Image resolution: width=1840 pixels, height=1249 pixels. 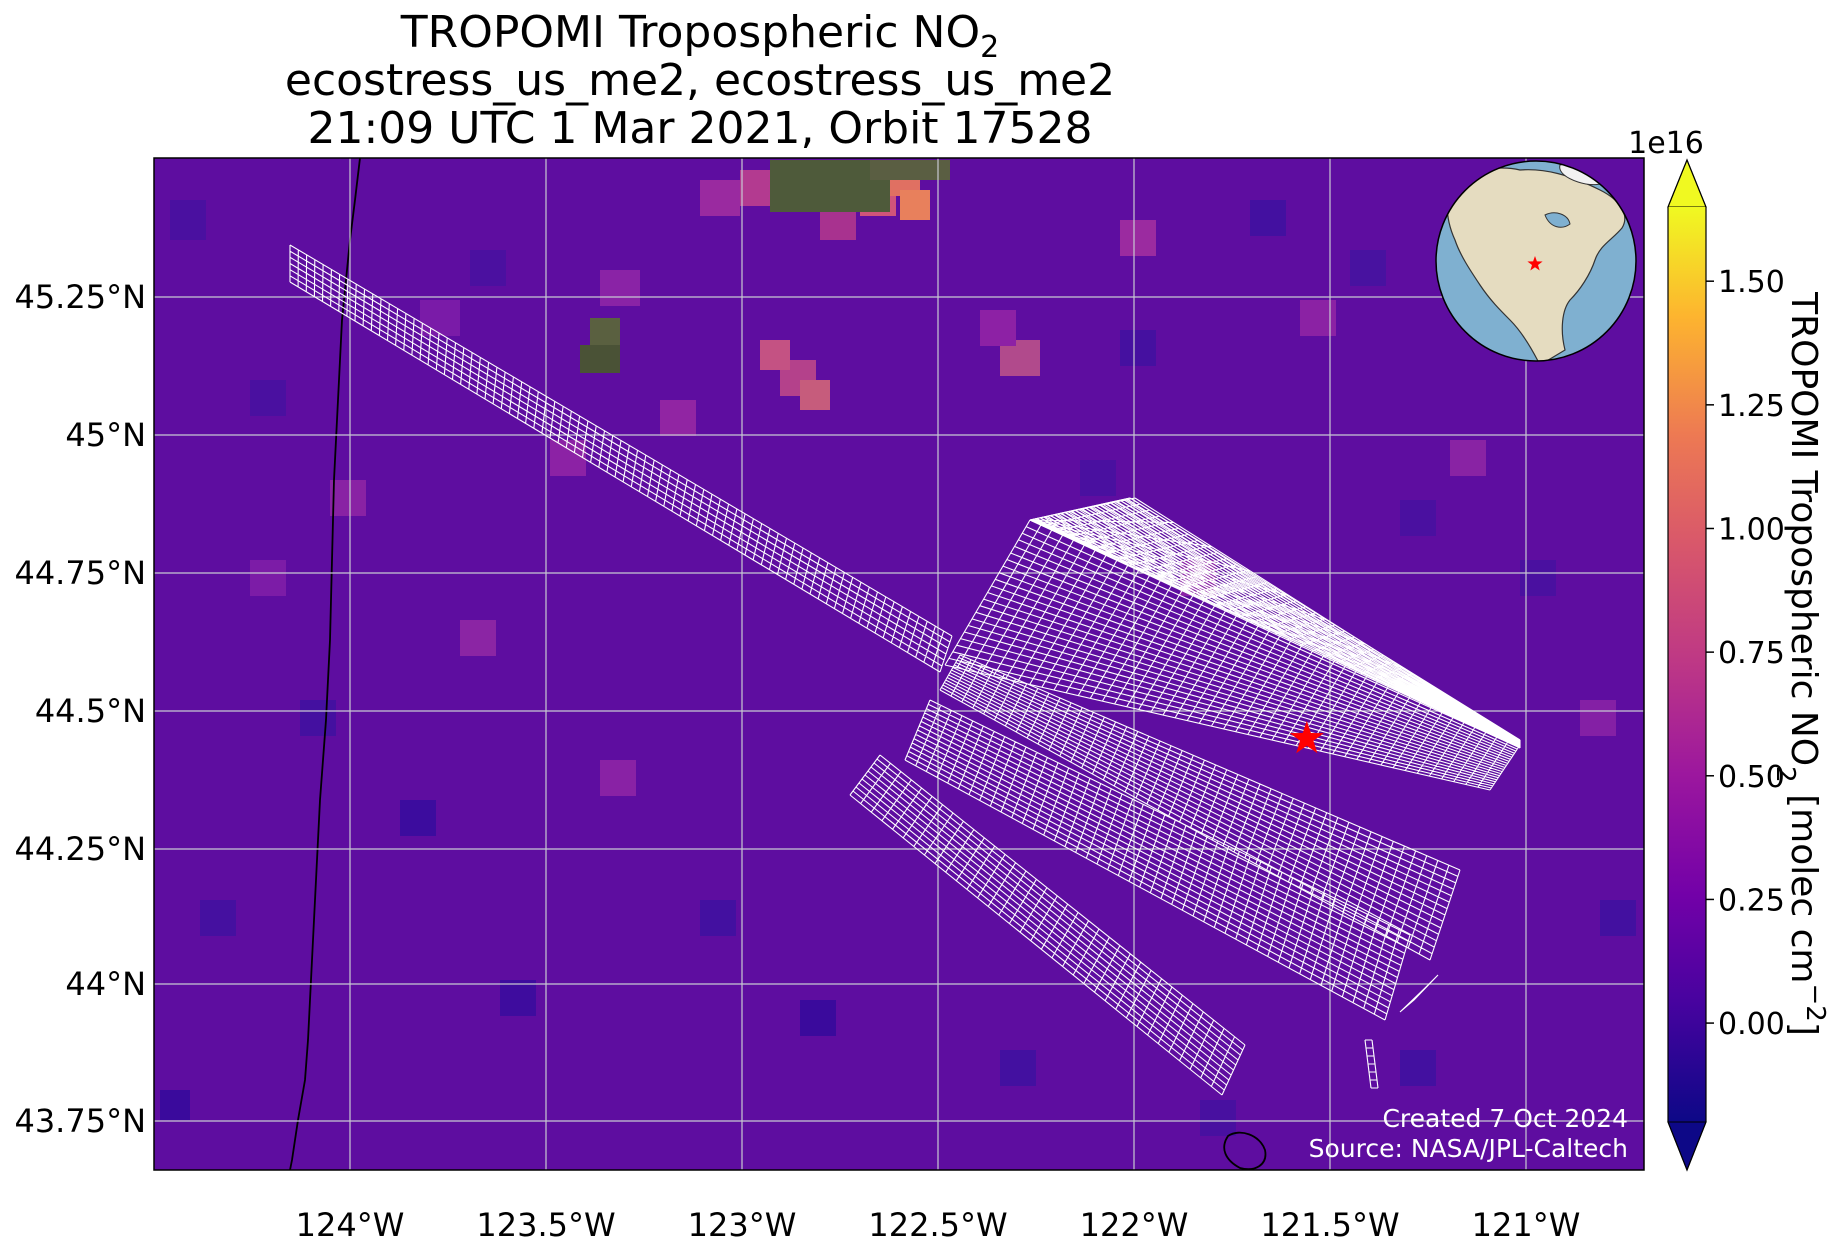 What do you see at coordinates (690, 32) in the screenshot?
I see `title-line-1-text: TROPOMI Tropospheric NO` at bounding box center [690, 32].